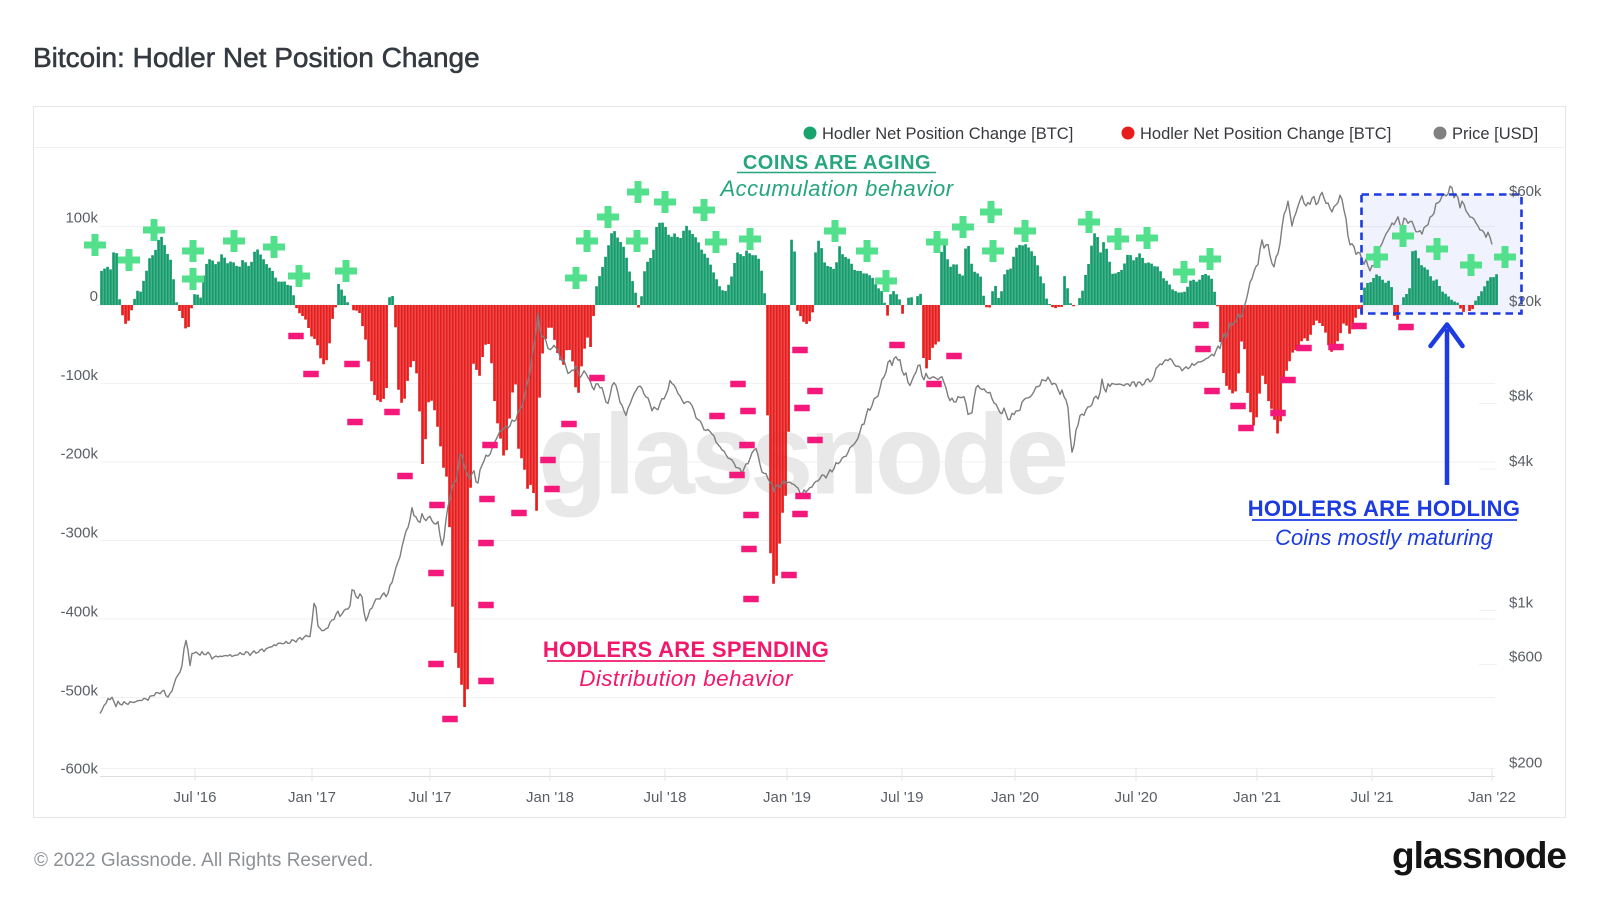 This screenshot has width=1600, height=906. Describe the element at coordinates (312, 797) in the screenshot. I see `svg-text: Jan '17` at that location.